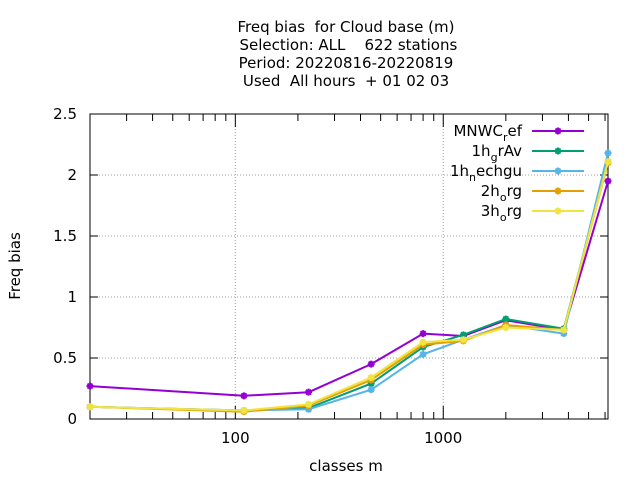 The width and height of the screenshot is (640, 480). Describe the element at coordinates (532, 193) in the screenshot. I see `legend-item: 2horg` at that location.